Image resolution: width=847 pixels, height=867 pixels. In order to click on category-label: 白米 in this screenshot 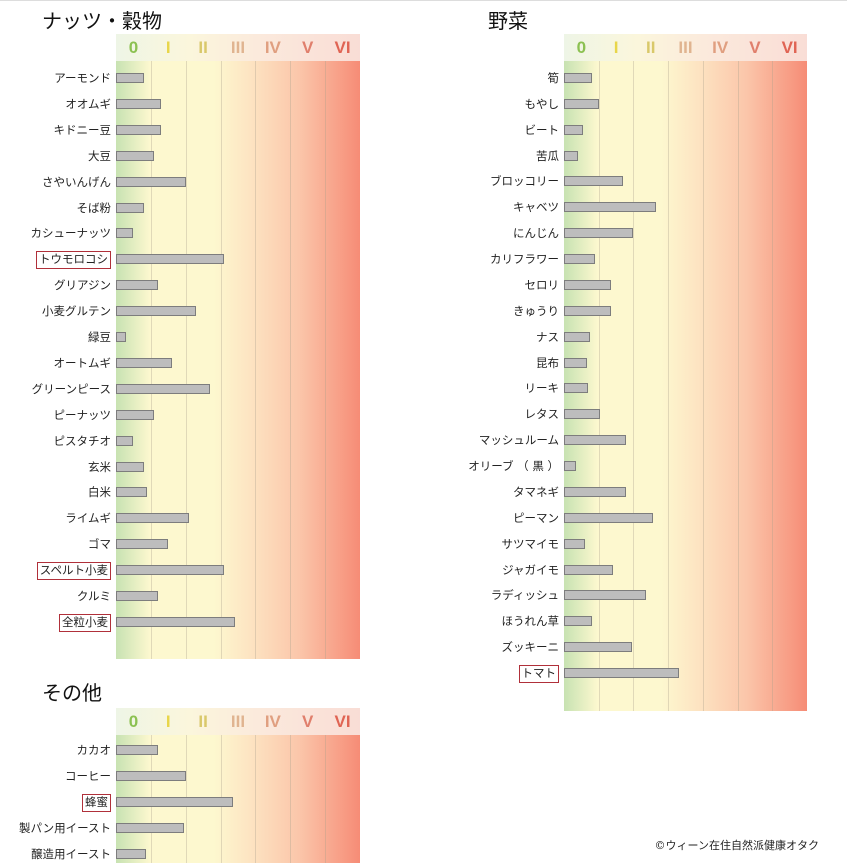, I will do `click(99, 492)`.